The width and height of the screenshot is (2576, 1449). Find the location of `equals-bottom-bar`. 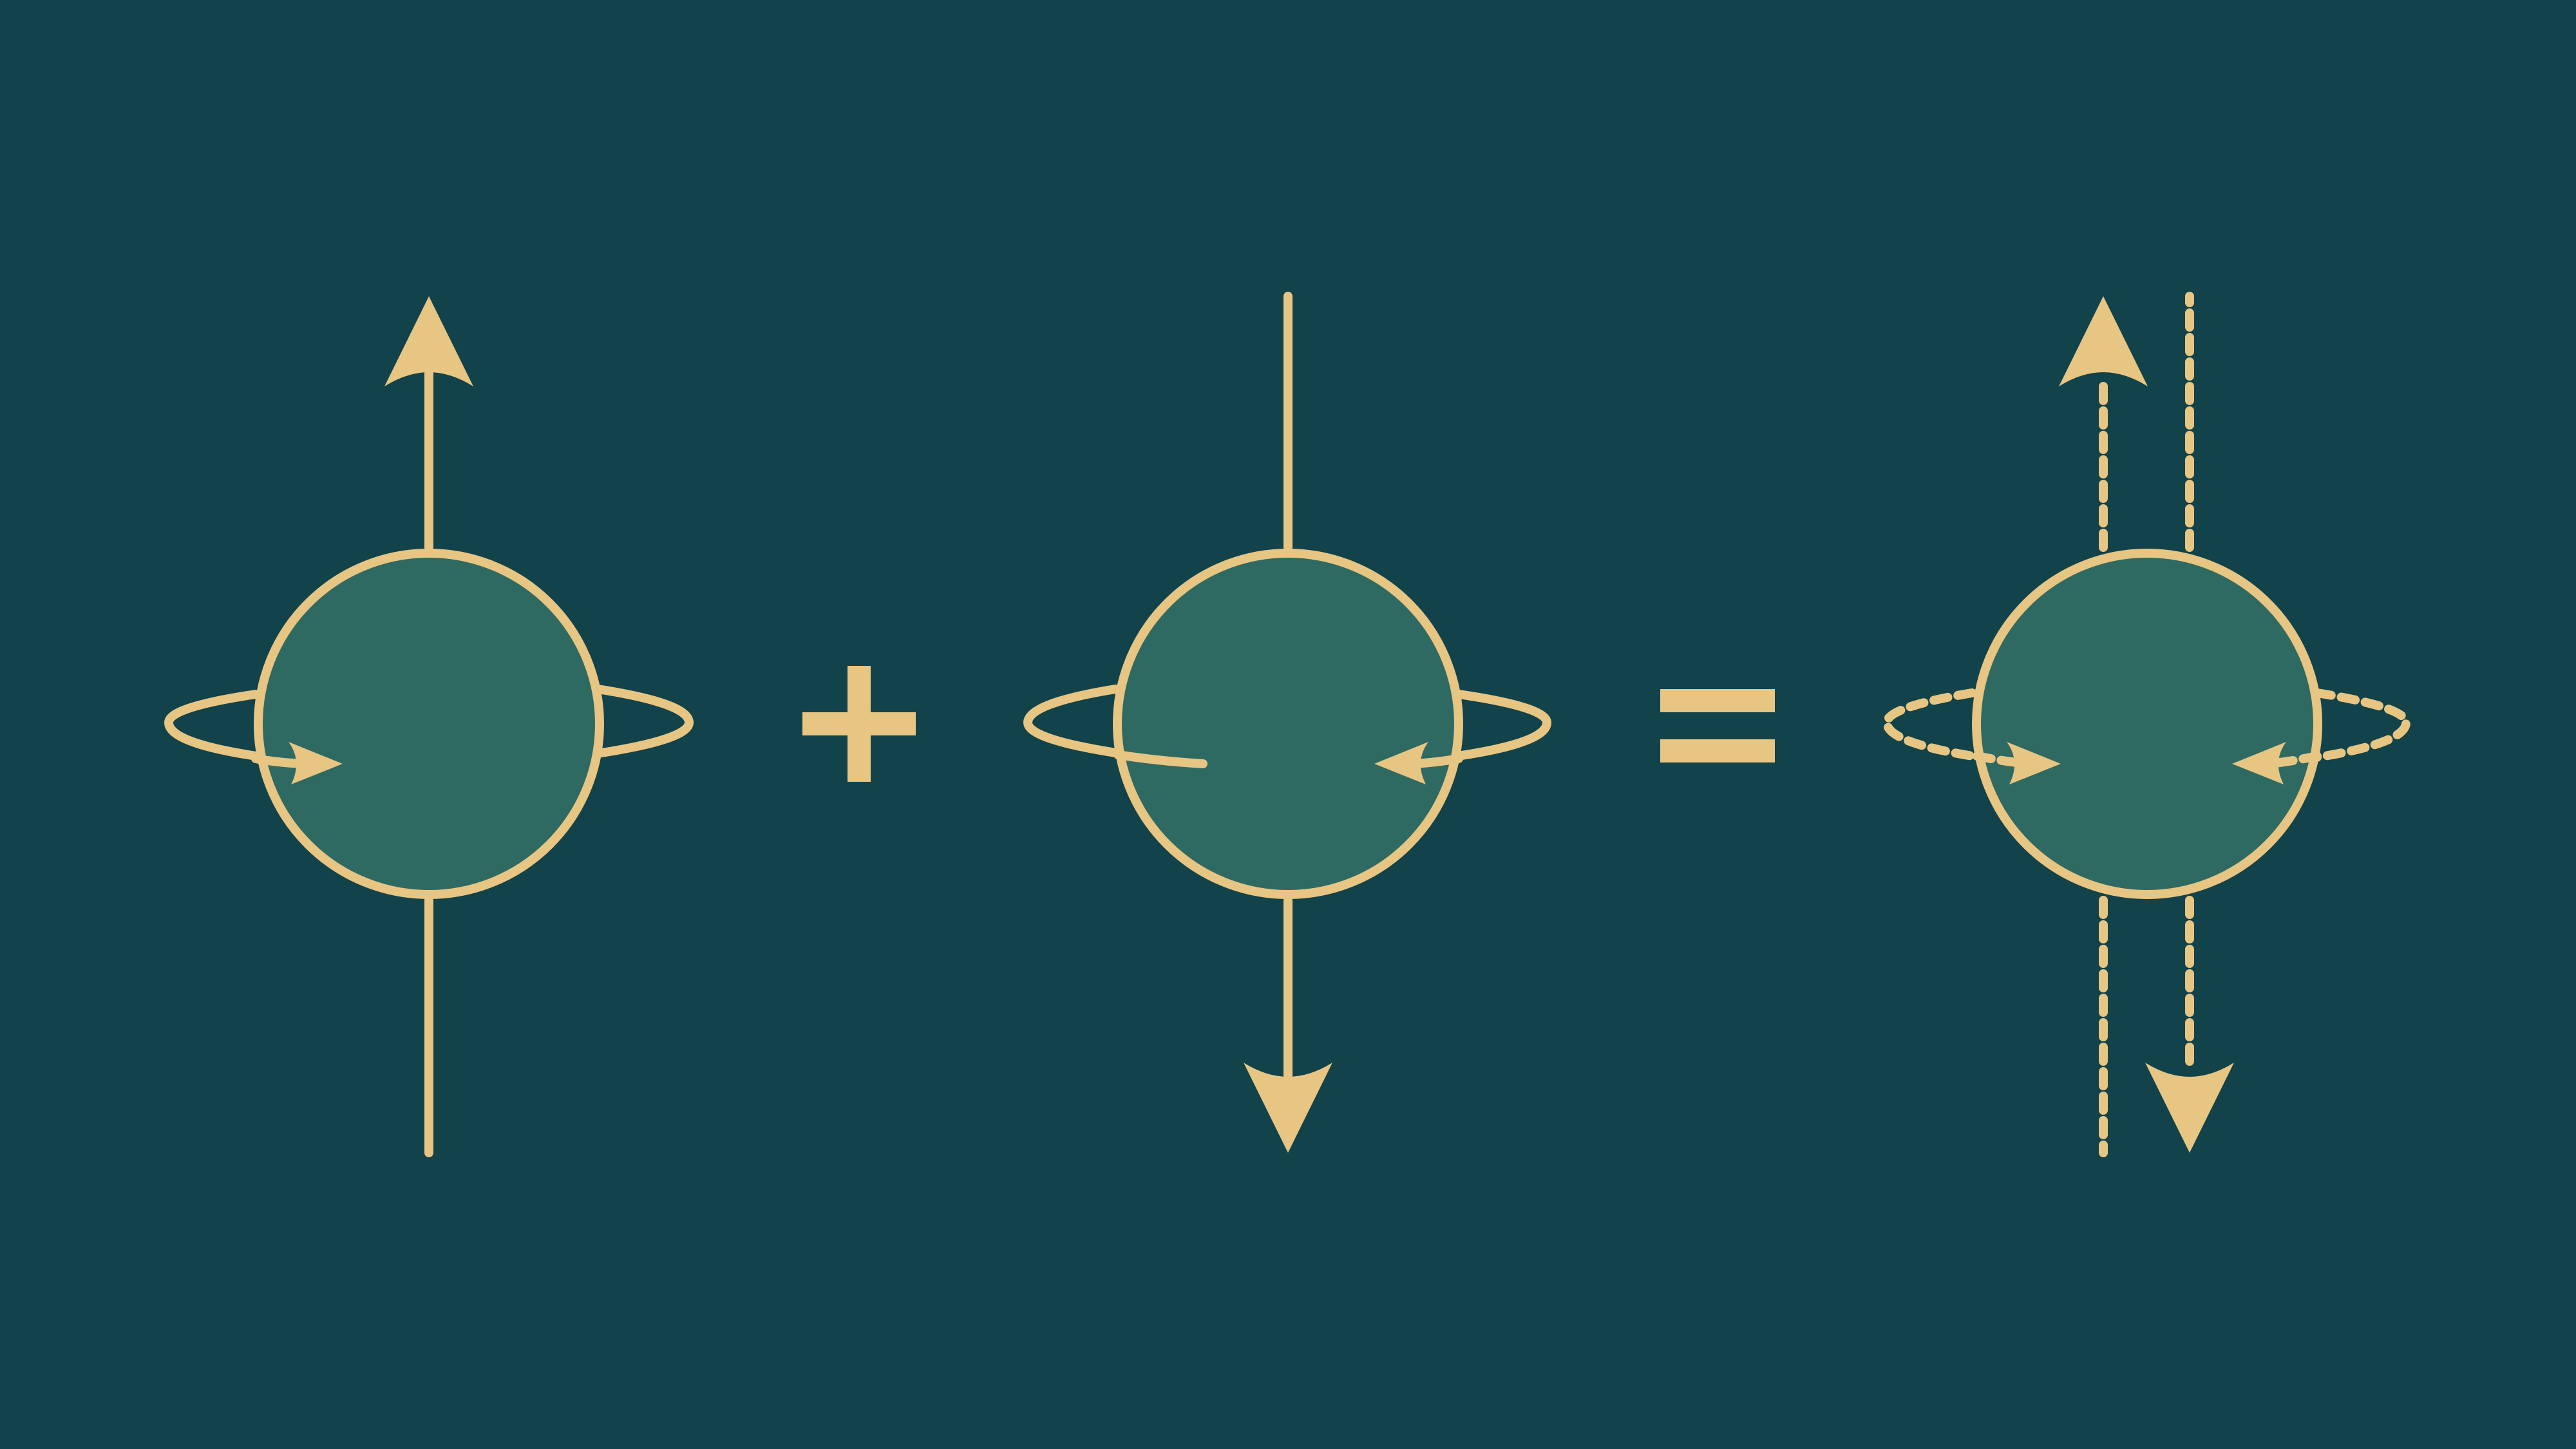

equals-bottom-bar is located at coordinates (1717, 750).